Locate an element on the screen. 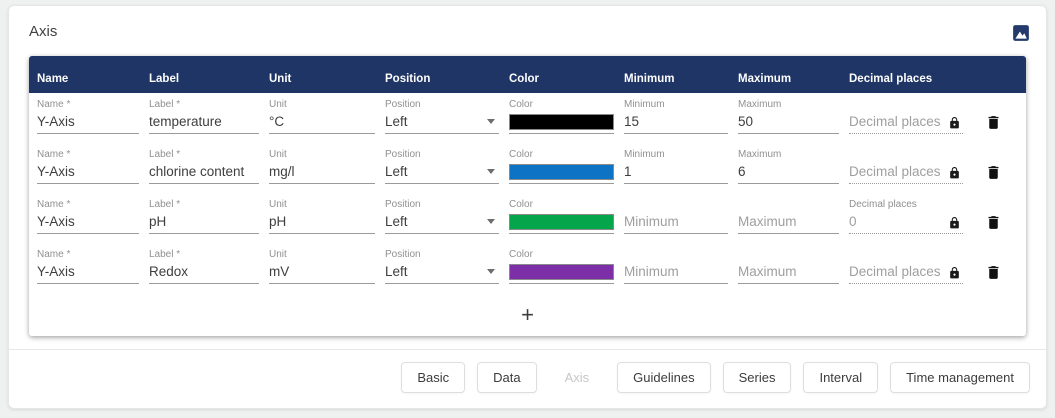 This screenshot has height=418, width=1055. add-axis-button: + is located at coordinates (527, 315).